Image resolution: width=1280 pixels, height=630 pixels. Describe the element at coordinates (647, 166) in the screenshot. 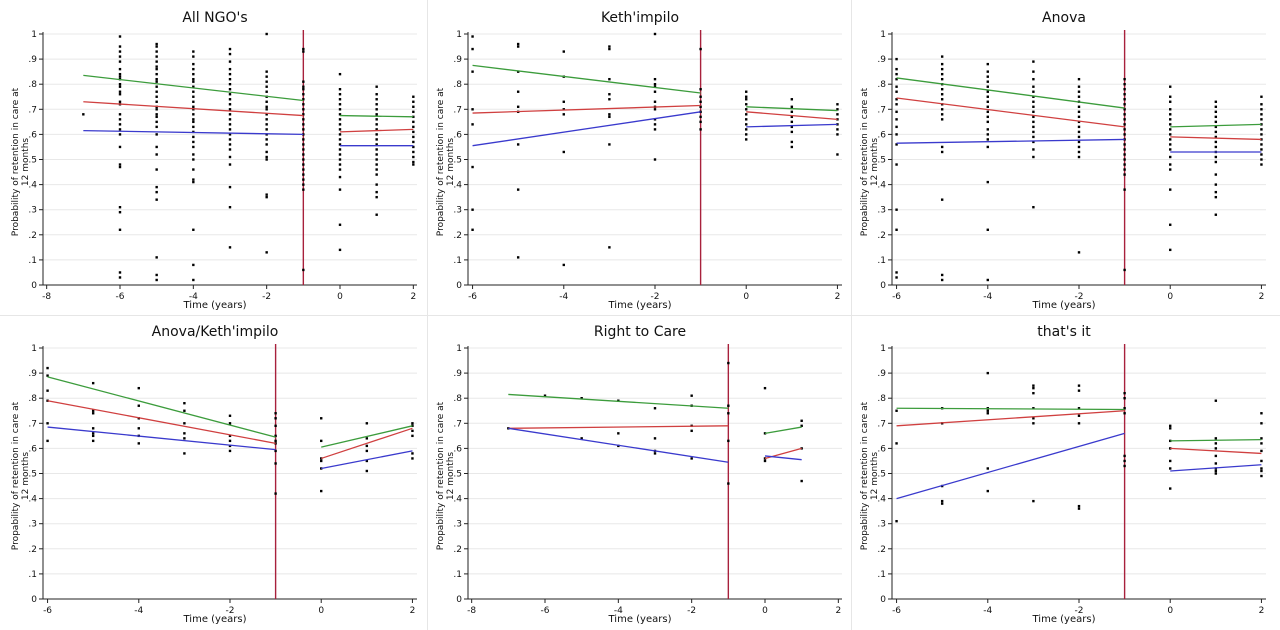

I see `plot-area: 0 .1 .2 .3 .4 .5 .6 .7 .8 .9 1 -6 -4 -2 0 2` at that location.